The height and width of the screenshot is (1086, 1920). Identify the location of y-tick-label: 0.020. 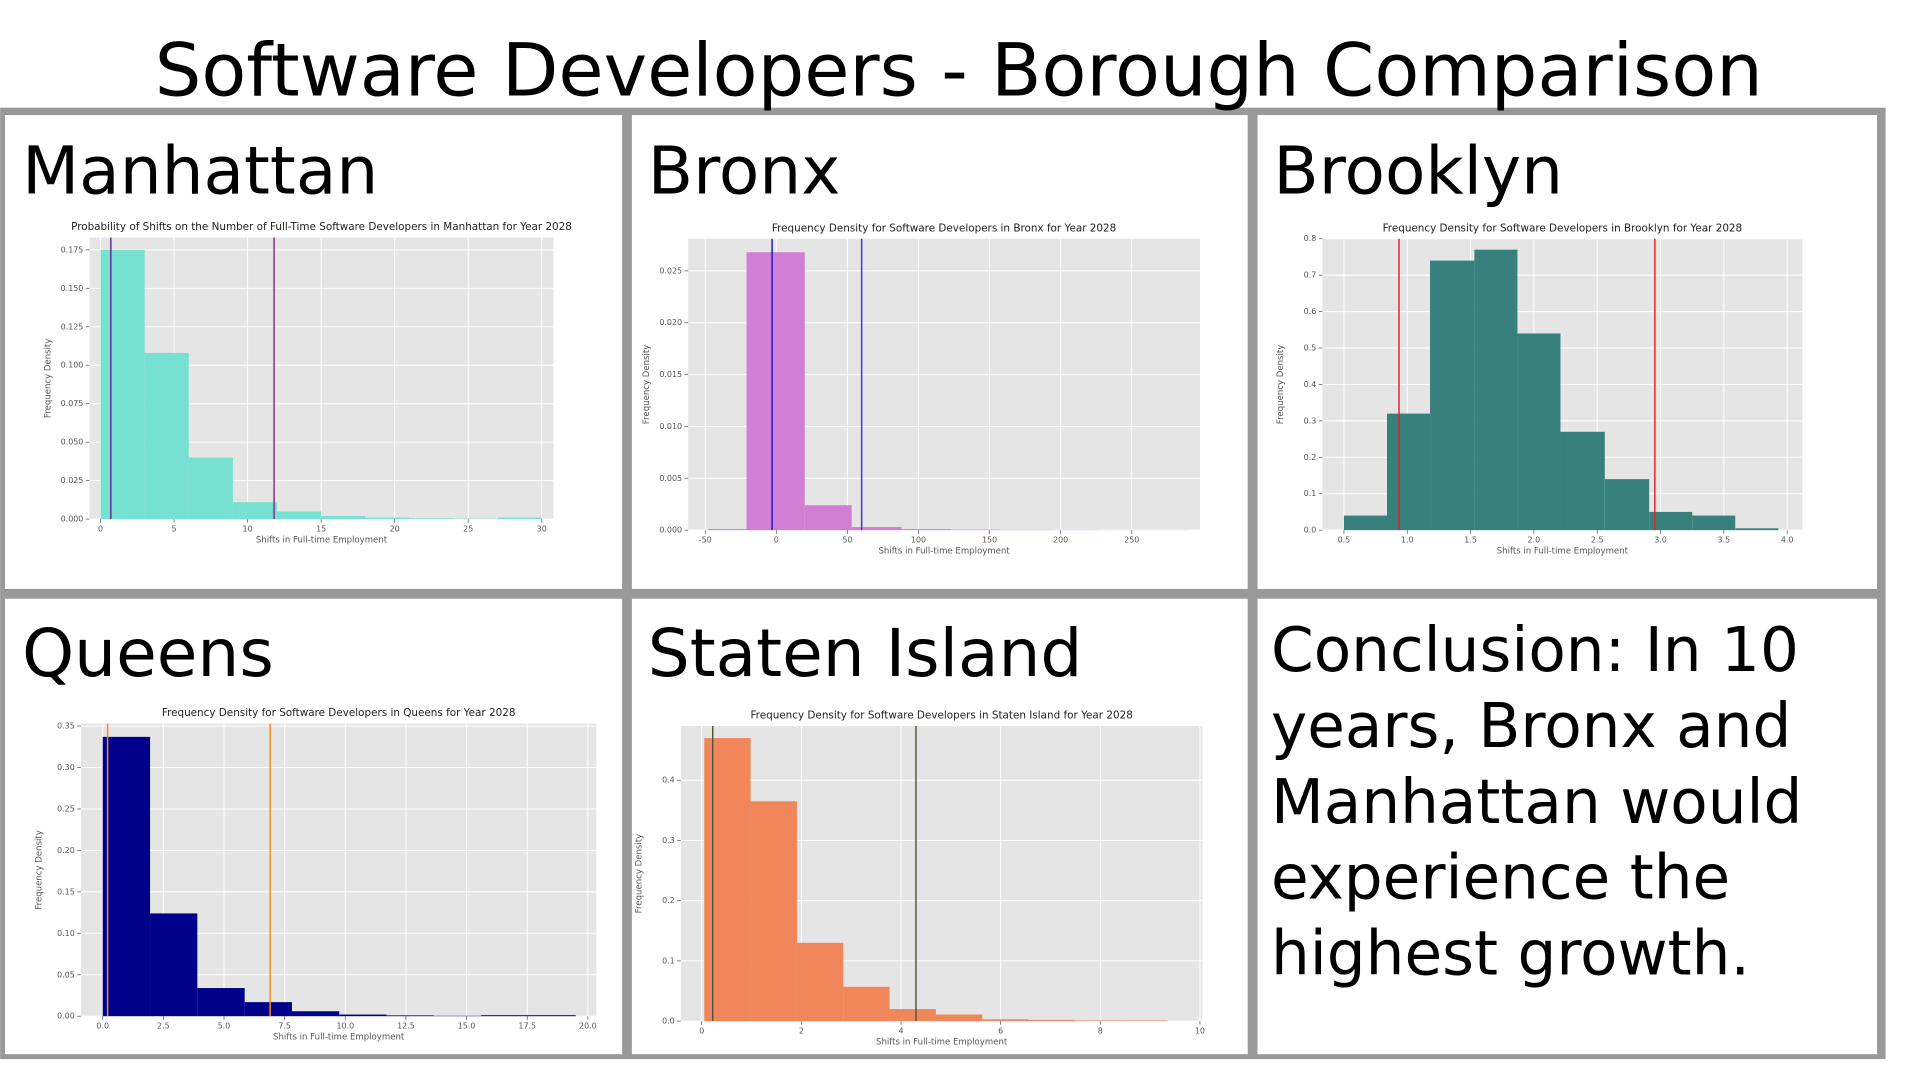
(670, 322).